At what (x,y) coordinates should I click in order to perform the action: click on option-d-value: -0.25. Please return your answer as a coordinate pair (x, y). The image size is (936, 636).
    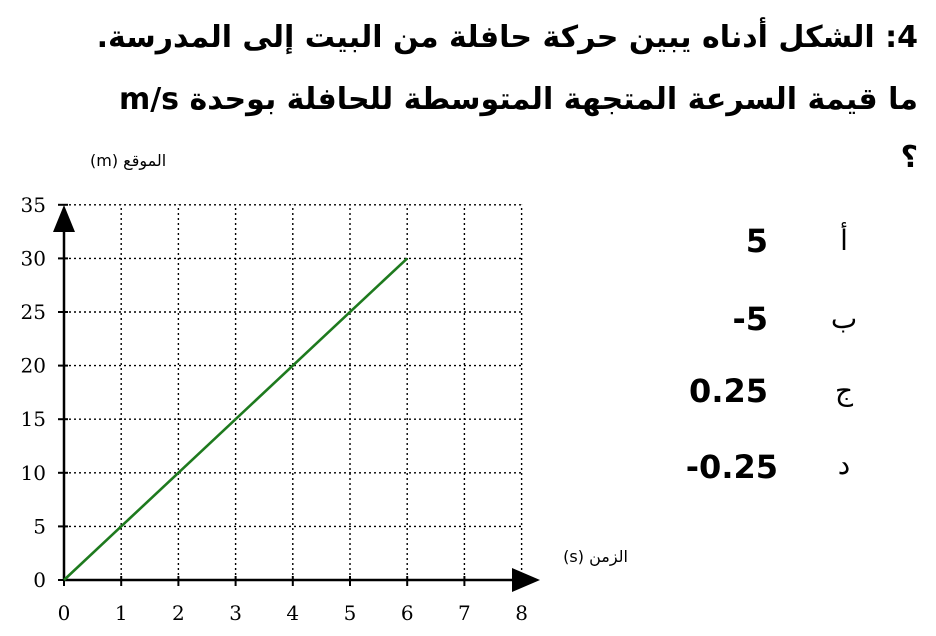
    Looking at the image, I should click on (731, 467).